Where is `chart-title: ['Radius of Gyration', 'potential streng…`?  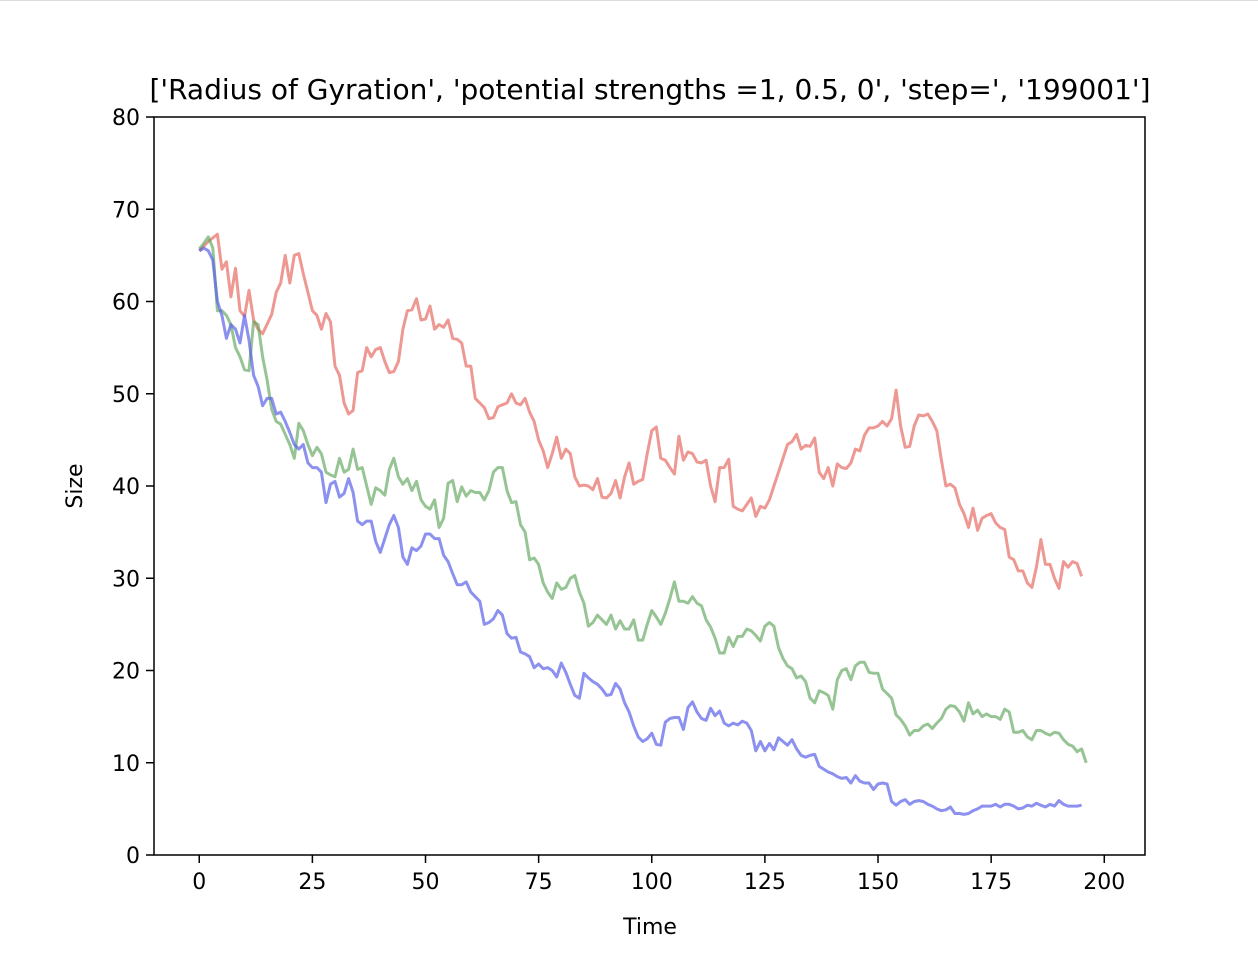
chart-title: ['Radius of Gyration', 'potential streng… is located at coordinates (649, 89).